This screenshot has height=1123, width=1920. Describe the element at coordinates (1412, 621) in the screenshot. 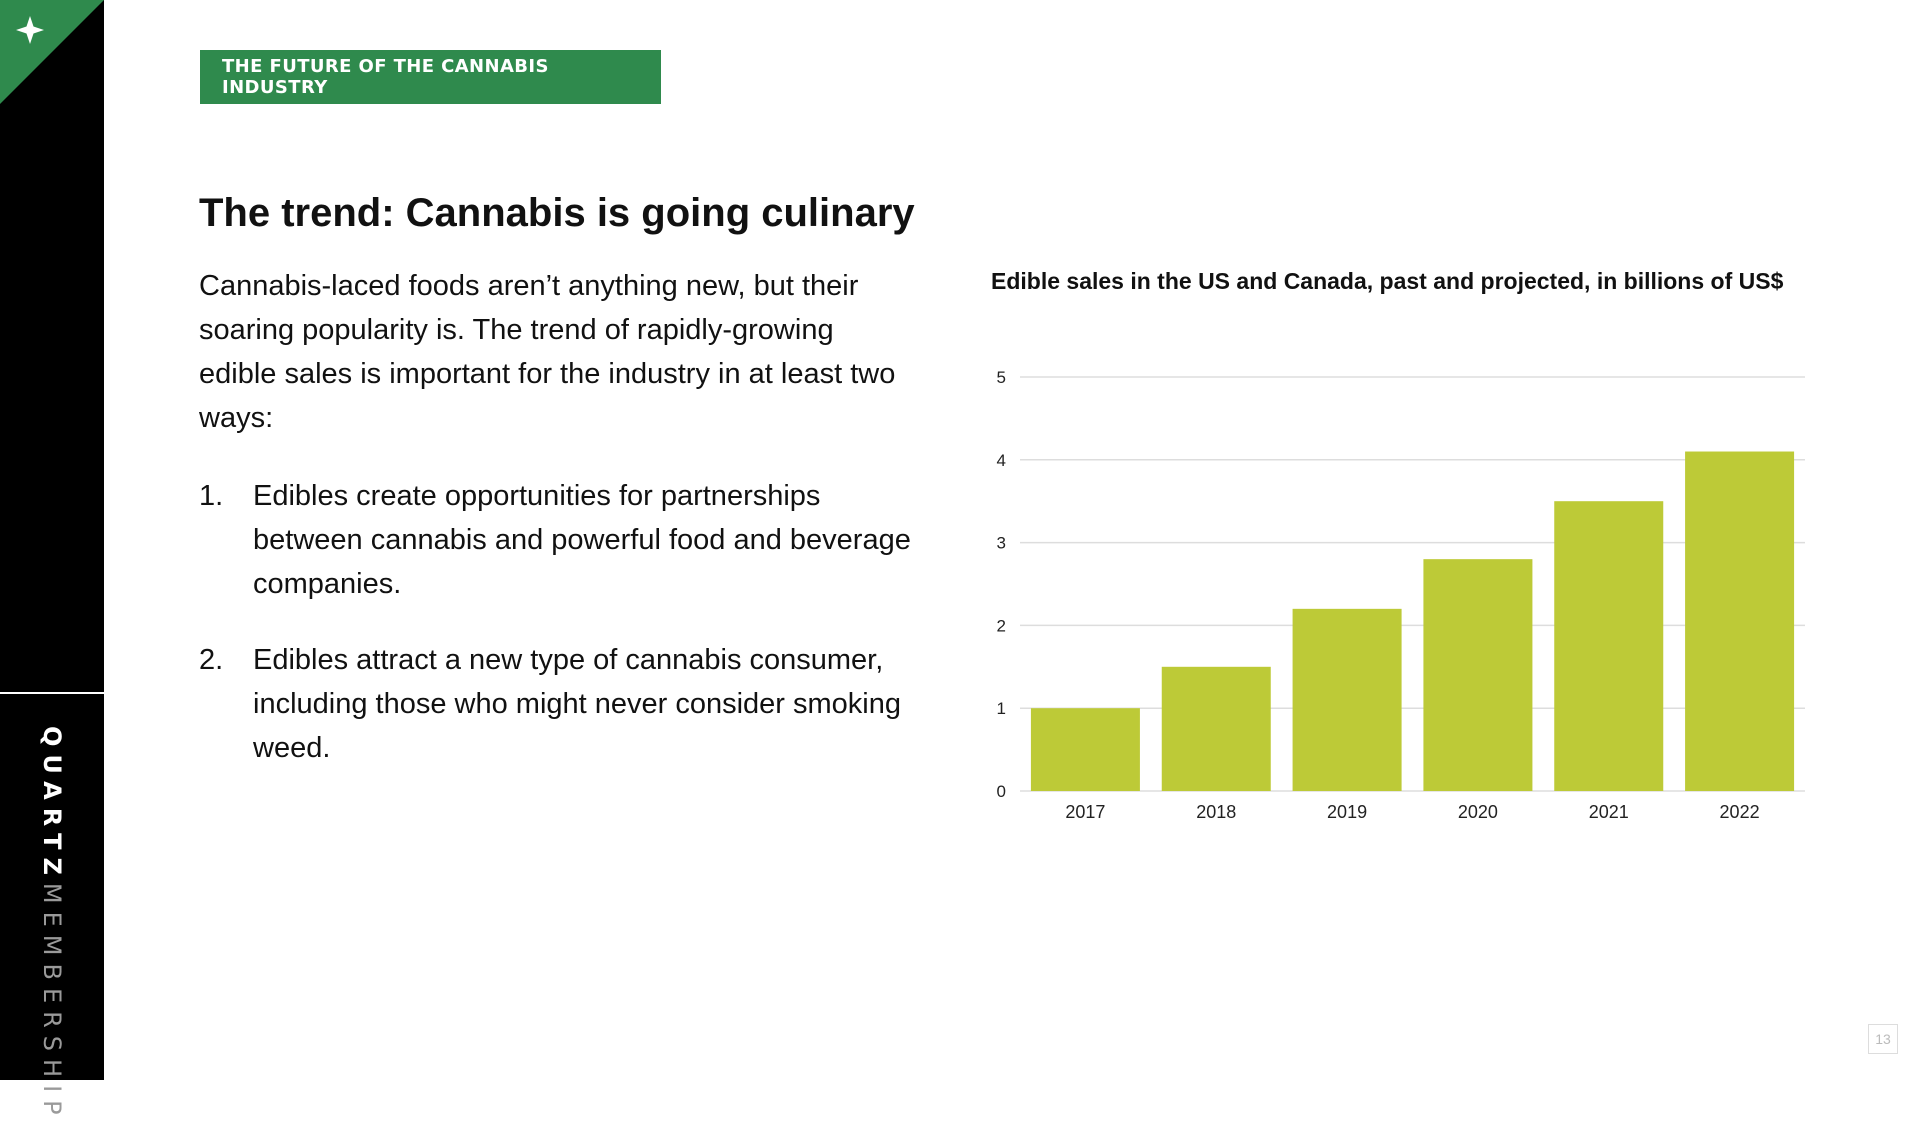

I see `bar-layer` at that location.